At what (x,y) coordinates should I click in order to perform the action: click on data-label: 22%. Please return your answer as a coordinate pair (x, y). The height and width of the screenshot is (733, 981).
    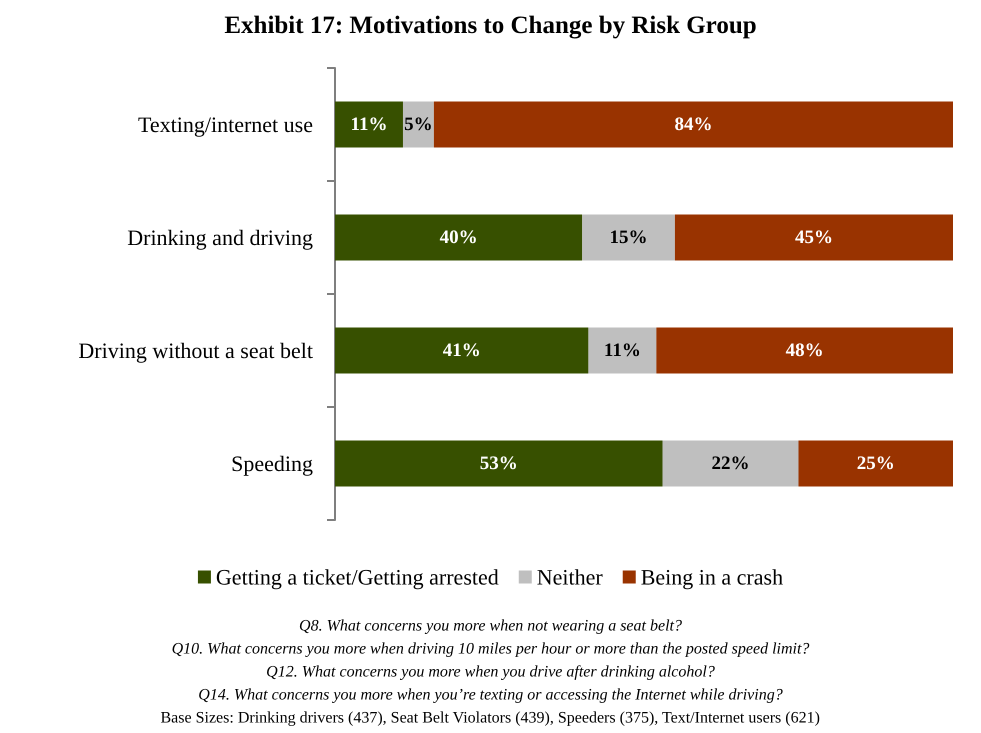
    Looking at the image, I should click on (731, 463).